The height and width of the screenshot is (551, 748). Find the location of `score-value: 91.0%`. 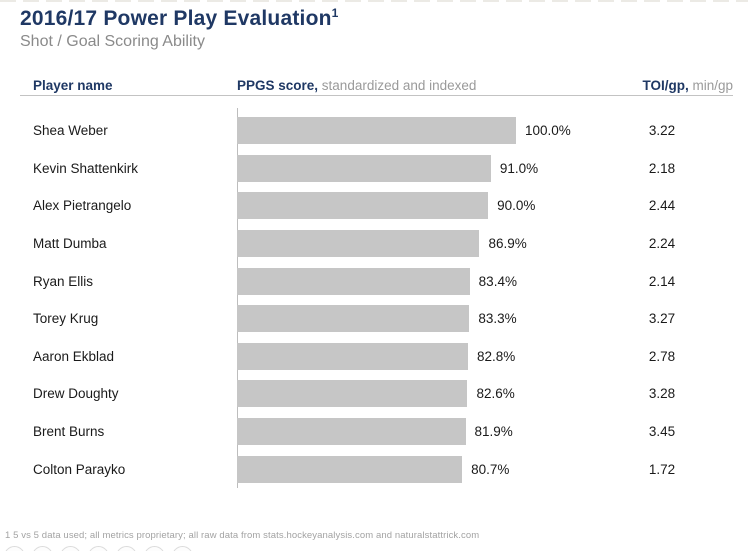

score-value: 91.0% is located at coordinates (519, 168).